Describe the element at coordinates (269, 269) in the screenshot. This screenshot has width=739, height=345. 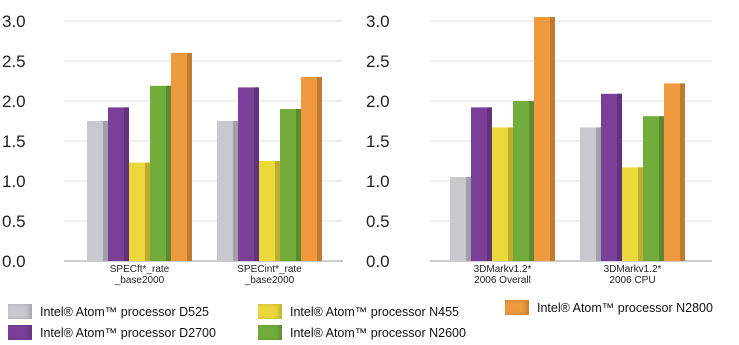
I see `category-label: SPECint*_rate` at that location.